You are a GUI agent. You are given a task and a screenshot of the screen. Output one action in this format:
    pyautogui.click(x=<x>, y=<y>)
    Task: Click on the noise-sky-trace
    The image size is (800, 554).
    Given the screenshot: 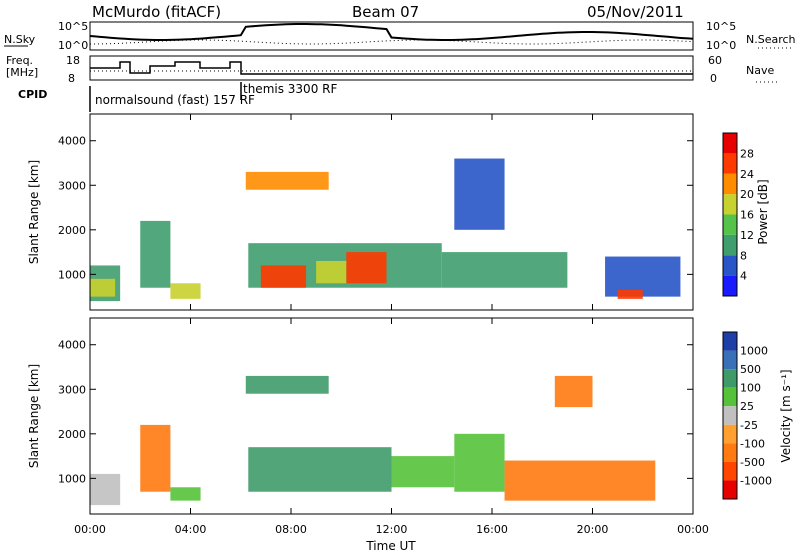 What is the action you would take?
    pyautogui.click(x=391, y=32)
    